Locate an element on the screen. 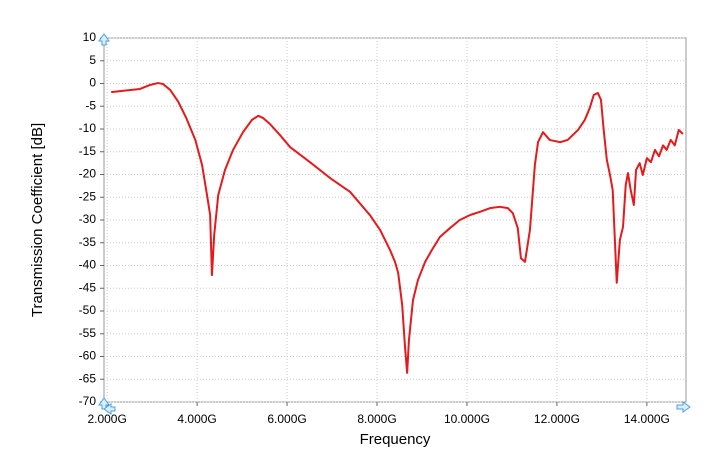 The height and width of the screenshot is (474, 723). x-tick-label: 12.000G is located at coordinates (557, 419).